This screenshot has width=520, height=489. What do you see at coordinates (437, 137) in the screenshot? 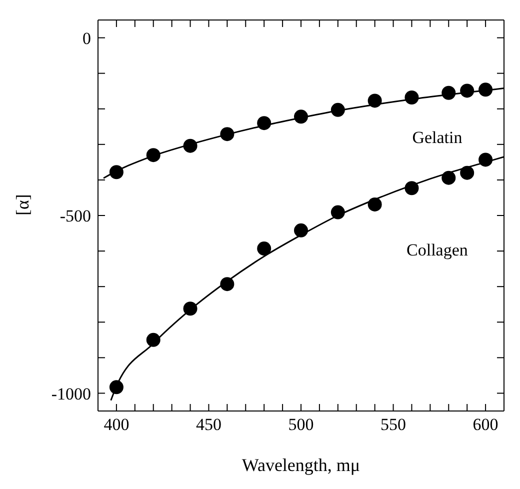
I see `legend-label: Gelatin` at bounding box center [437, 137].